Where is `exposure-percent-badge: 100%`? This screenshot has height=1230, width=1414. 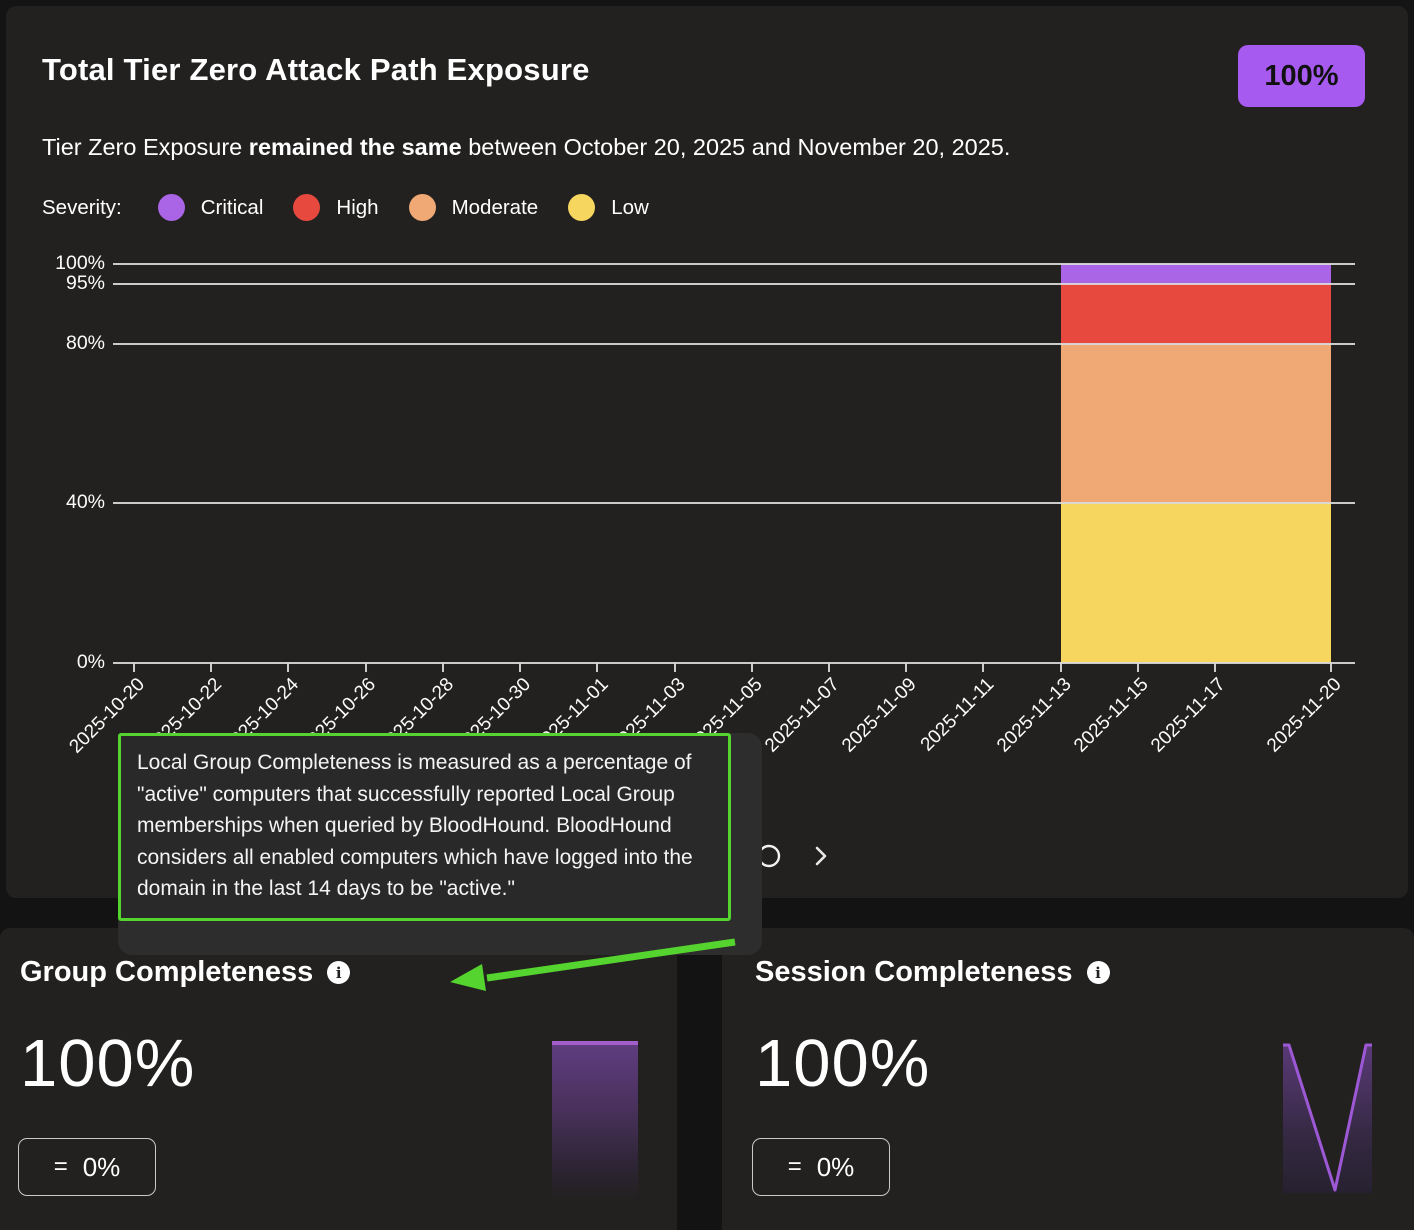
exposure-percent-badge: 100% is located at coordinates (1301, 76).